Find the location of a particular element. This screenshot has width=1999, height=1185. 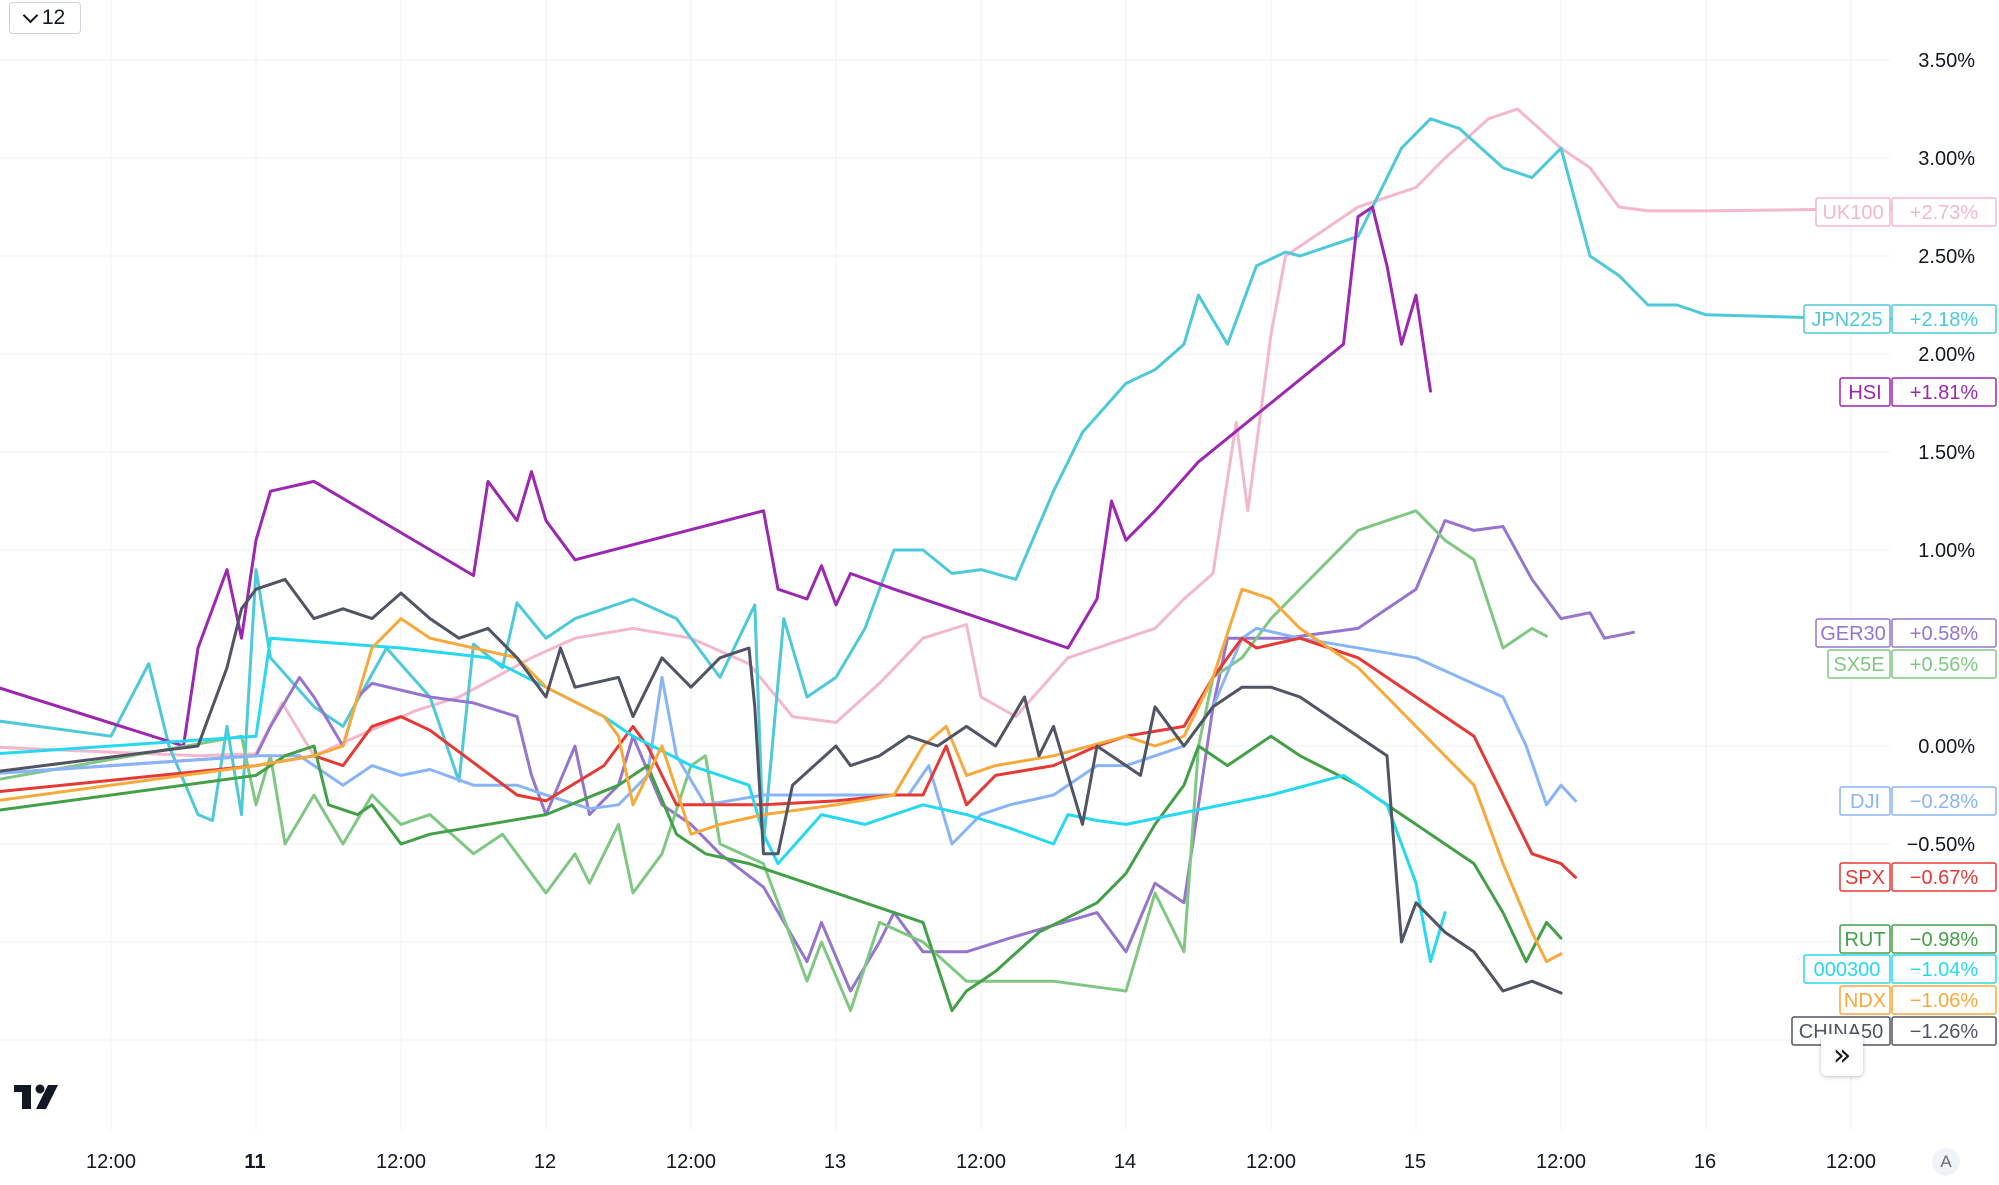

interval-dropdown: 12 is located at coordinates (45, 18).